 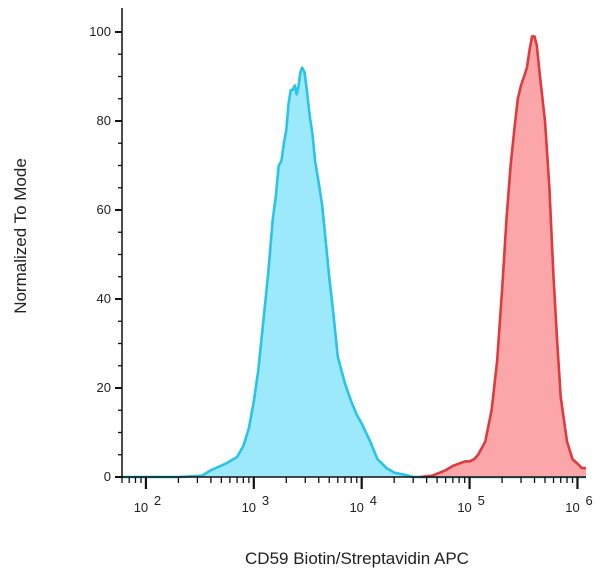 I want to click on y-tick-label: 20, so click(x=104, y=387).